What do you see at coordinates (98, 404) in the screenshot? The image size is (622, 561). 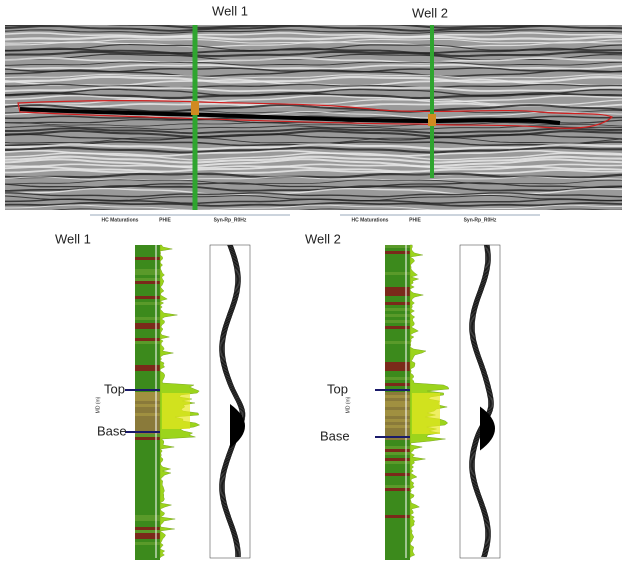 I see `depth-axis-label: MD (m)` at bounding box center [98, 404].